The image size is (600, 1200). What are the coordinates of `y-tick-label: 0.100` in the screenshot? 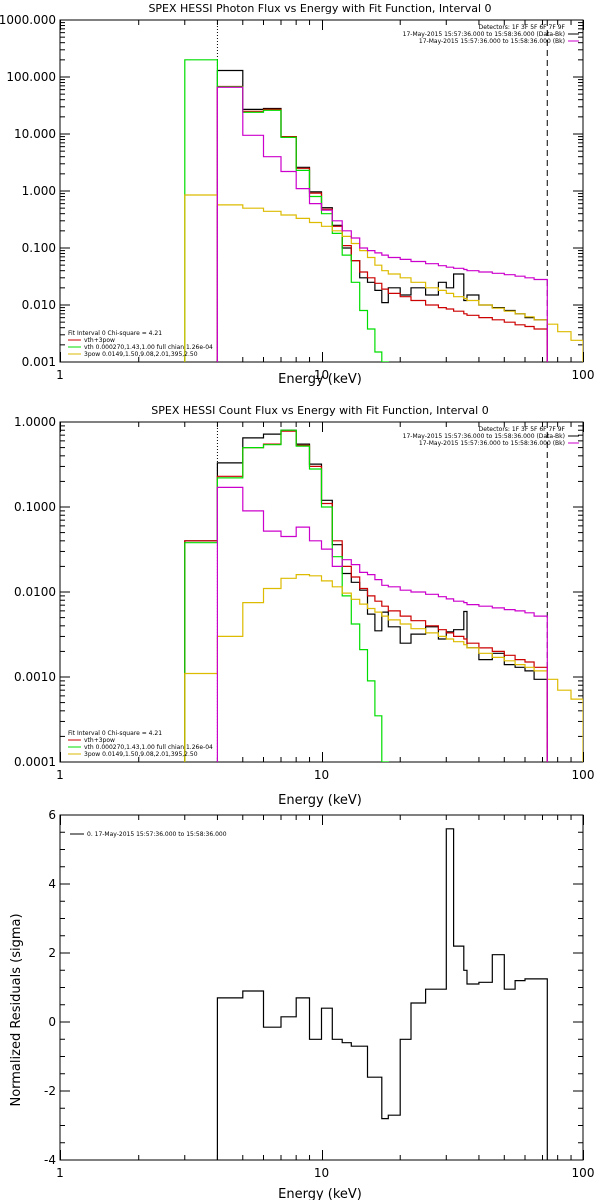 It's located at (39, 248).